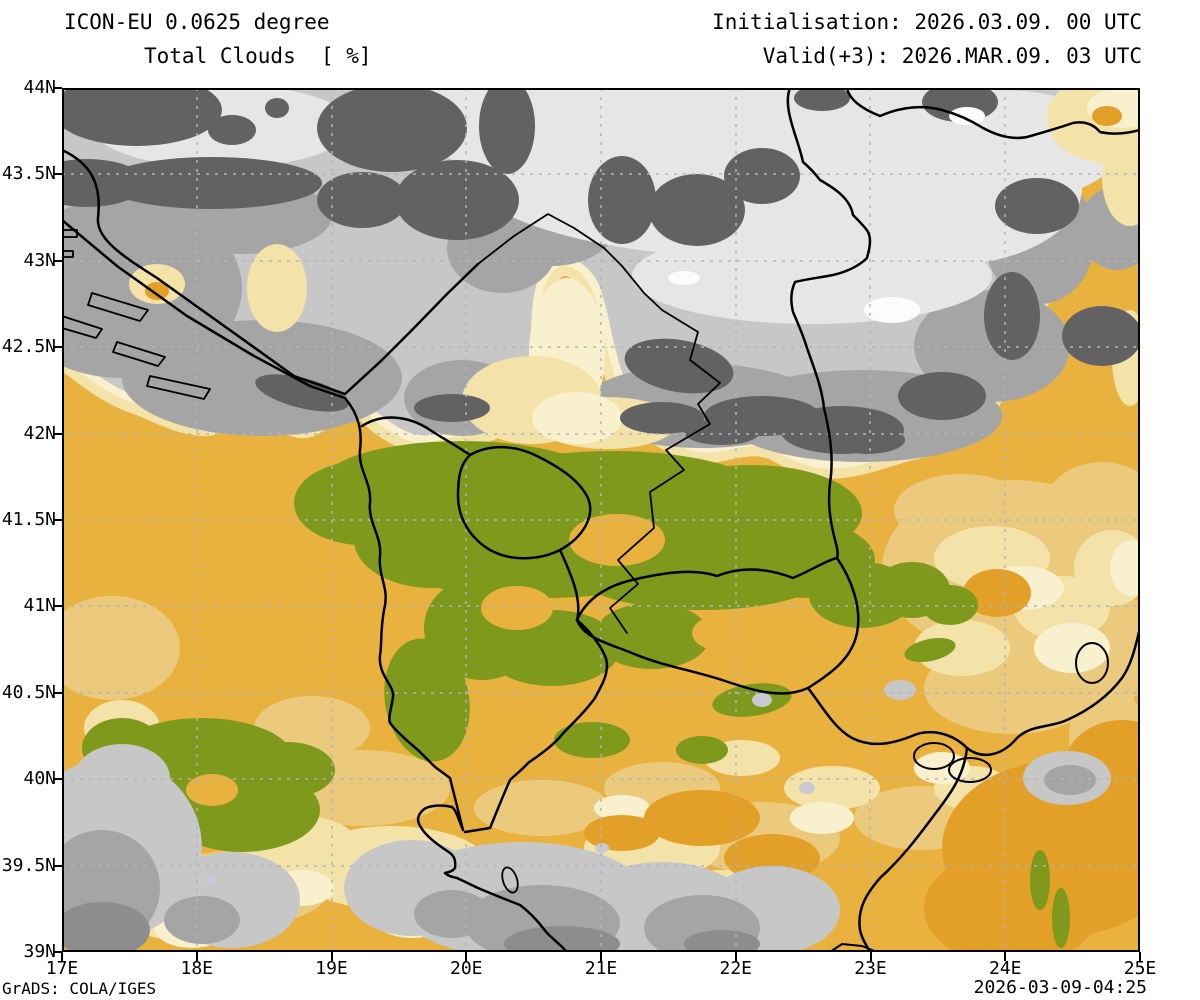 The width and height of the screenshot is (1200, 1000). Describe the element at coordinates (411, 927) in the screenshot. I see `bottom-gray-dark` at that location.